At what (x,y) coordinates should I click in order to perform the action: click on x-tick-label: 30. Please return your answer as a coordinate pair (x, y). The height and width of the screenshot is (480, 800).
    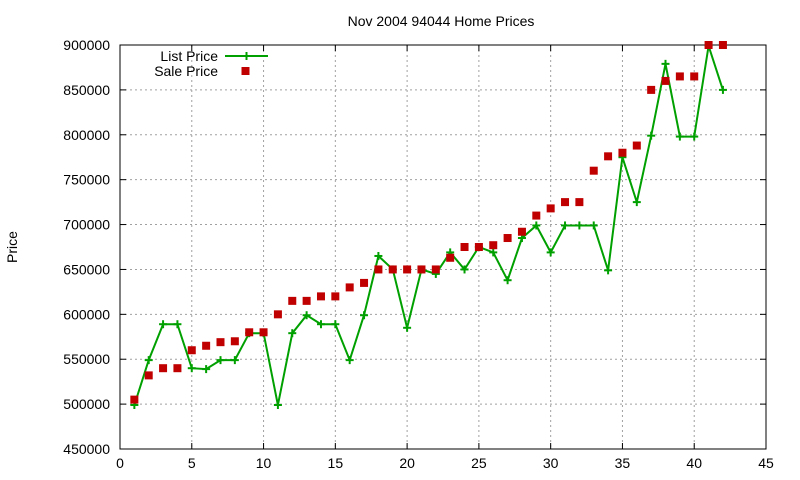
    Looking at the image, I should click on (551, 463).